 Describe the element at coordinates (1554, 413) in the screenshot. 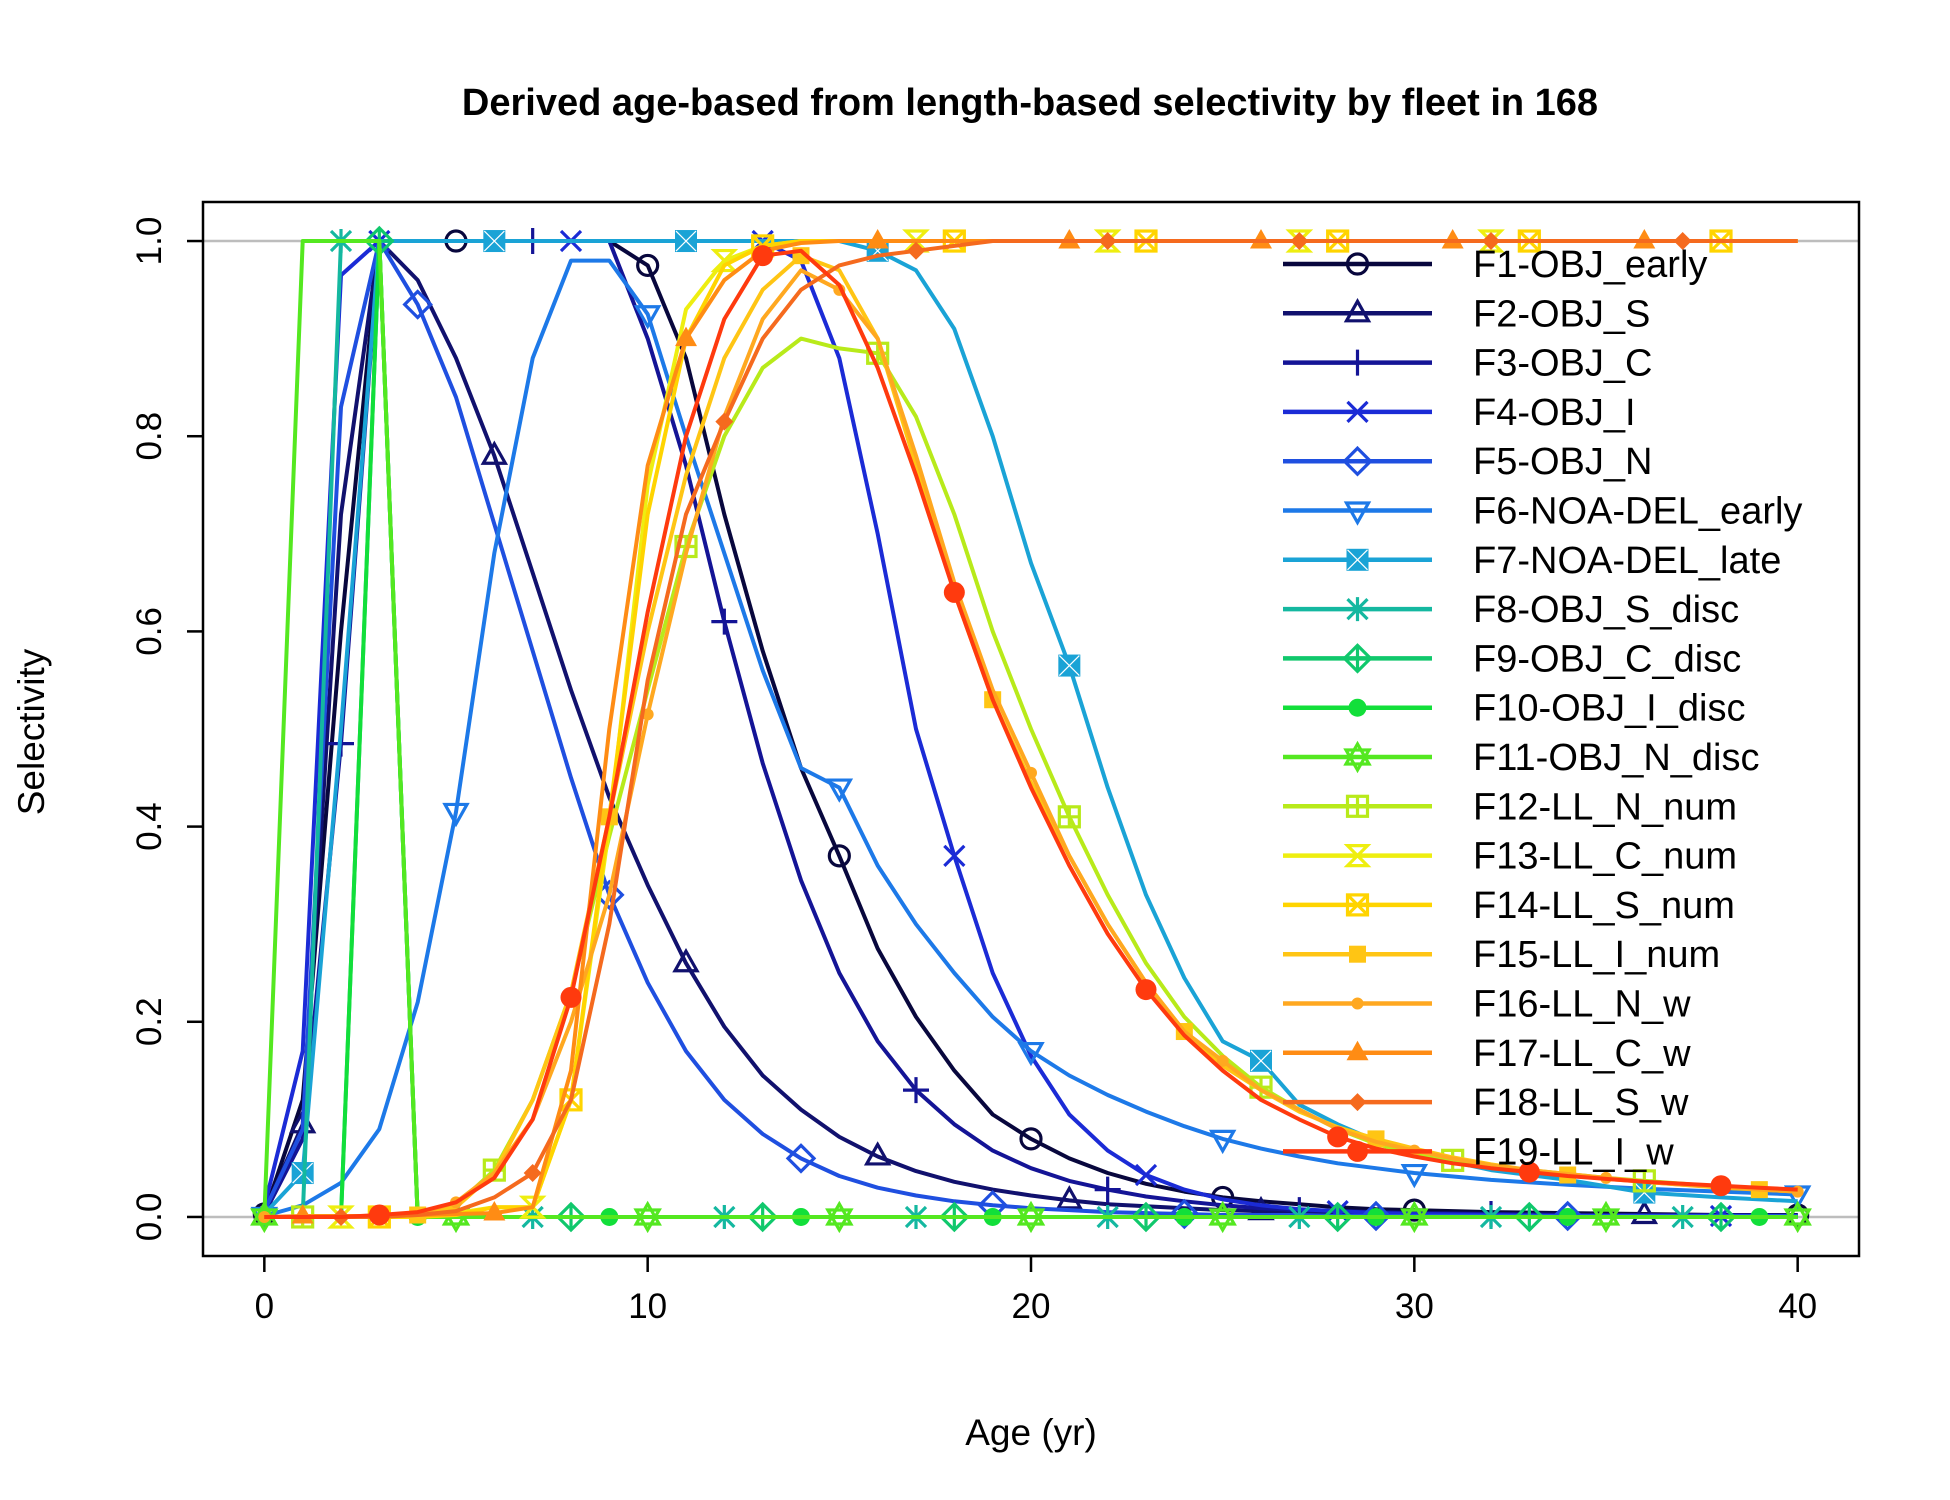

I see `legend-label: F4-OBJ_I` at that location.